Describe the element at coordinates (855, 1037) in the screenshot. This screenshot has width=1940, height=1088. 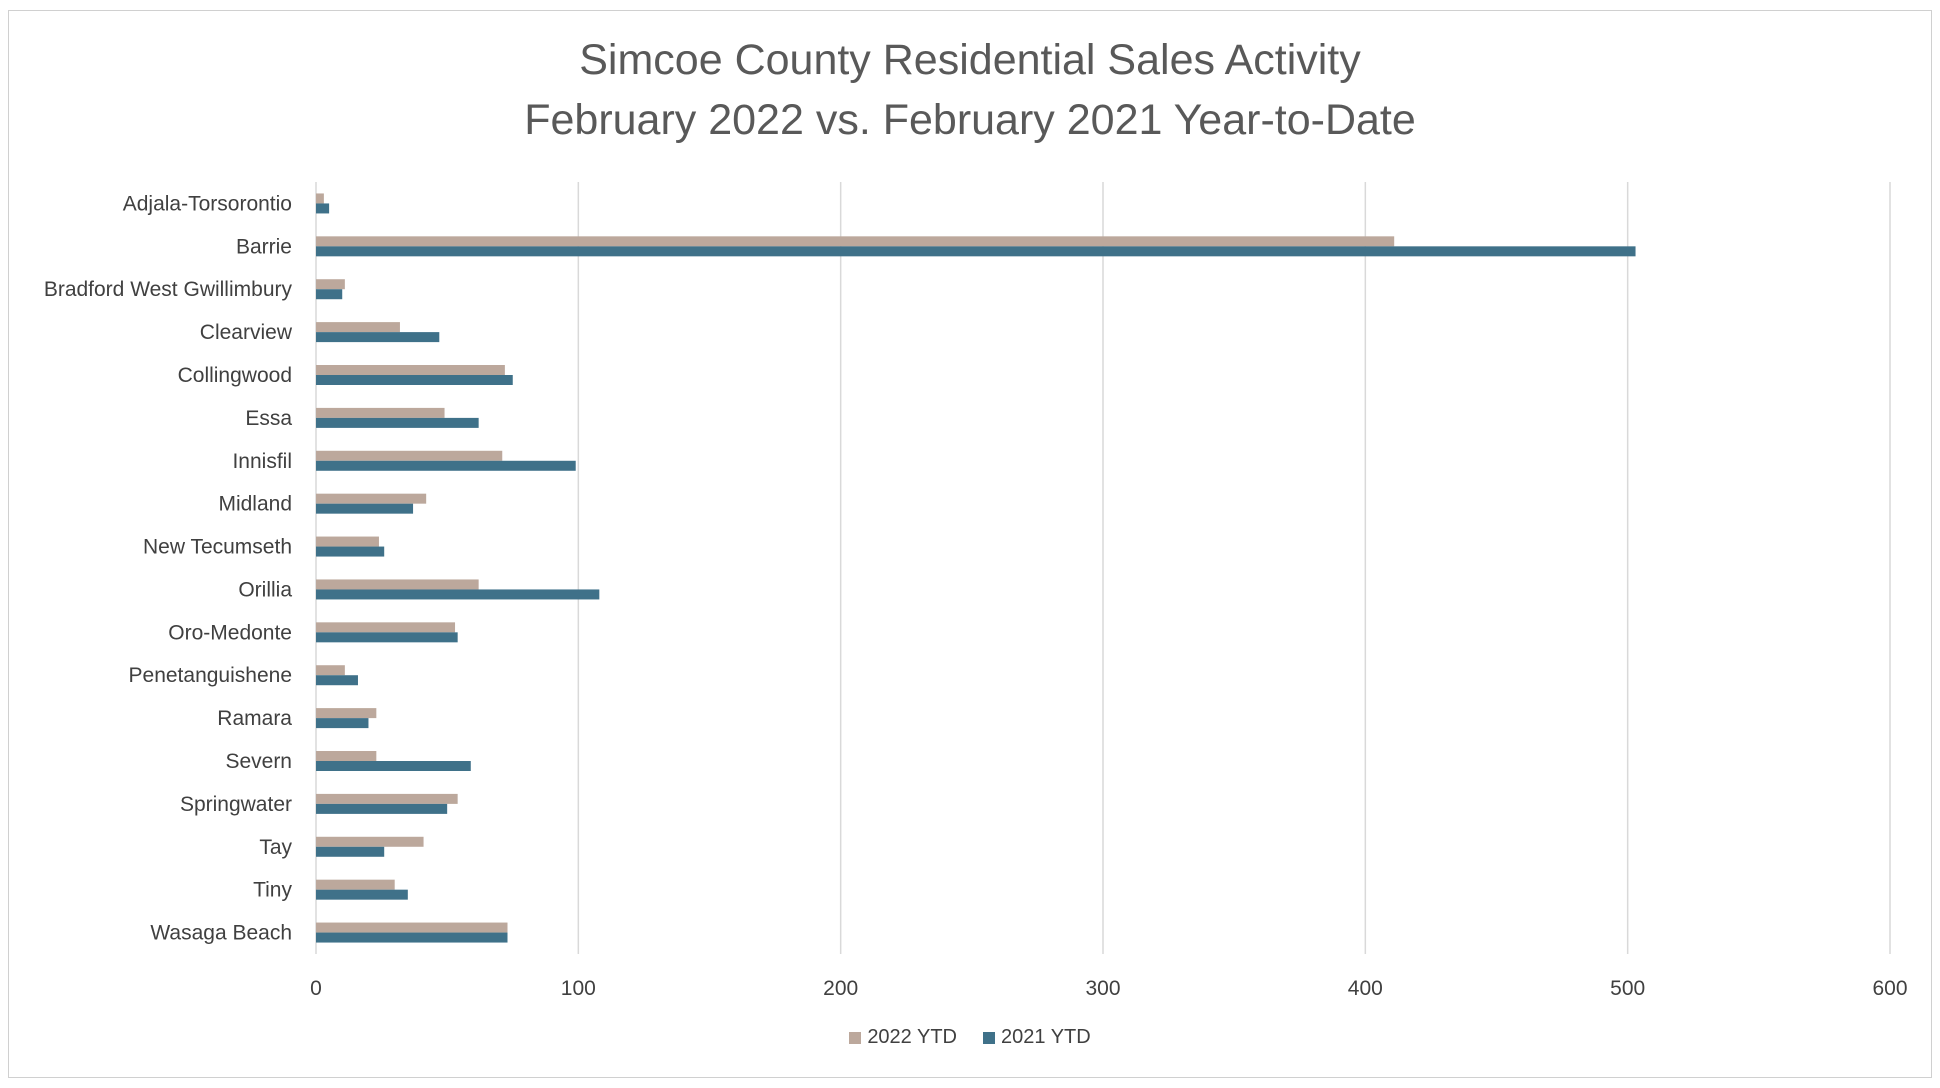
I see `legend-swatch-2022` at that location.